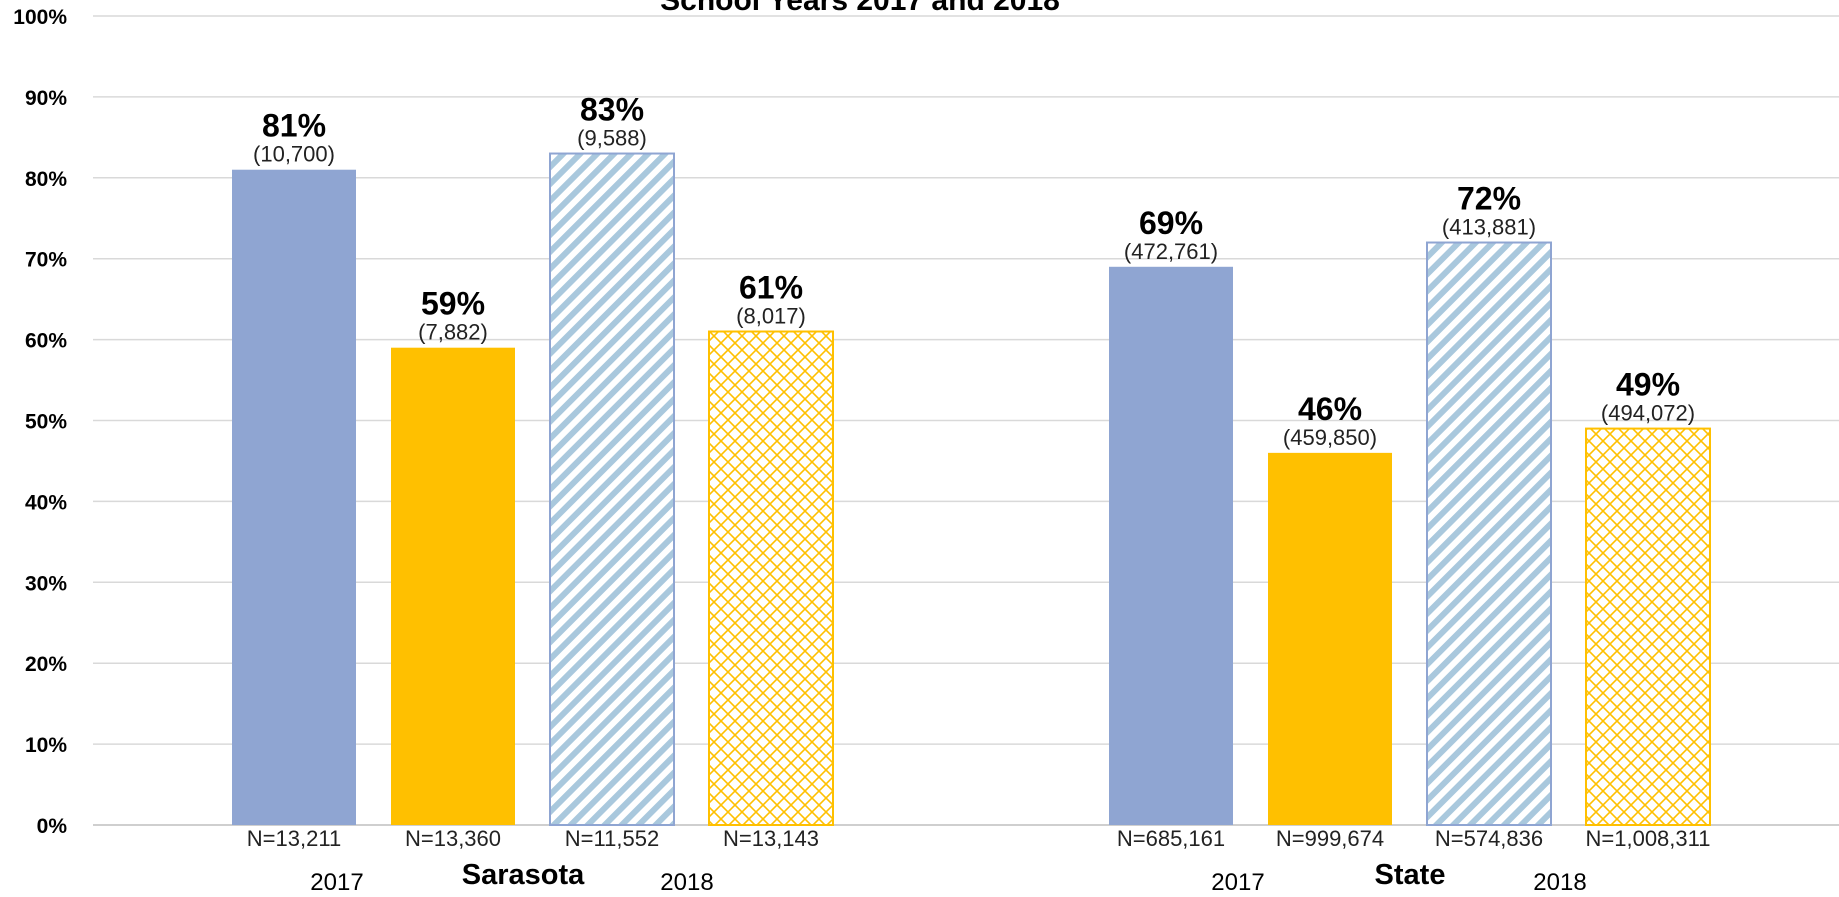 This screenshot has width=1839, height=897. What do you see at coordinates (1330, 437) in the screenshot?
I see `bar-count-label: (459,850)` at bounding box center [1330, 437].